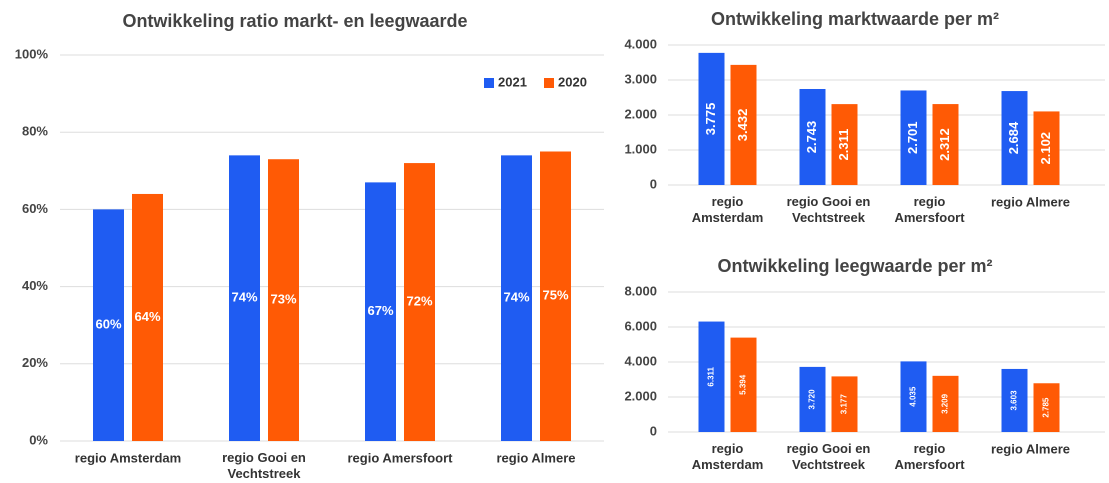 The image size is (1109, 483). What do you see at coordinates (640, 325) in the screenshot?
I see `y-tick-label: 6.000` at bounding box center [640, 325].